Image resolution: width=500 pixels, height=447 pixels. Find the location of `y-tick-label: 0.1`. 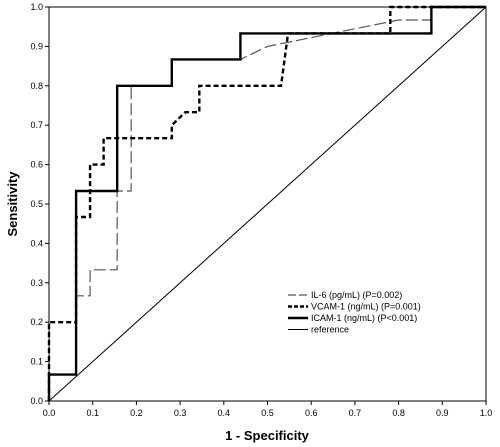

y-tick-label: 0.1 is located at coordinates (36, 362).